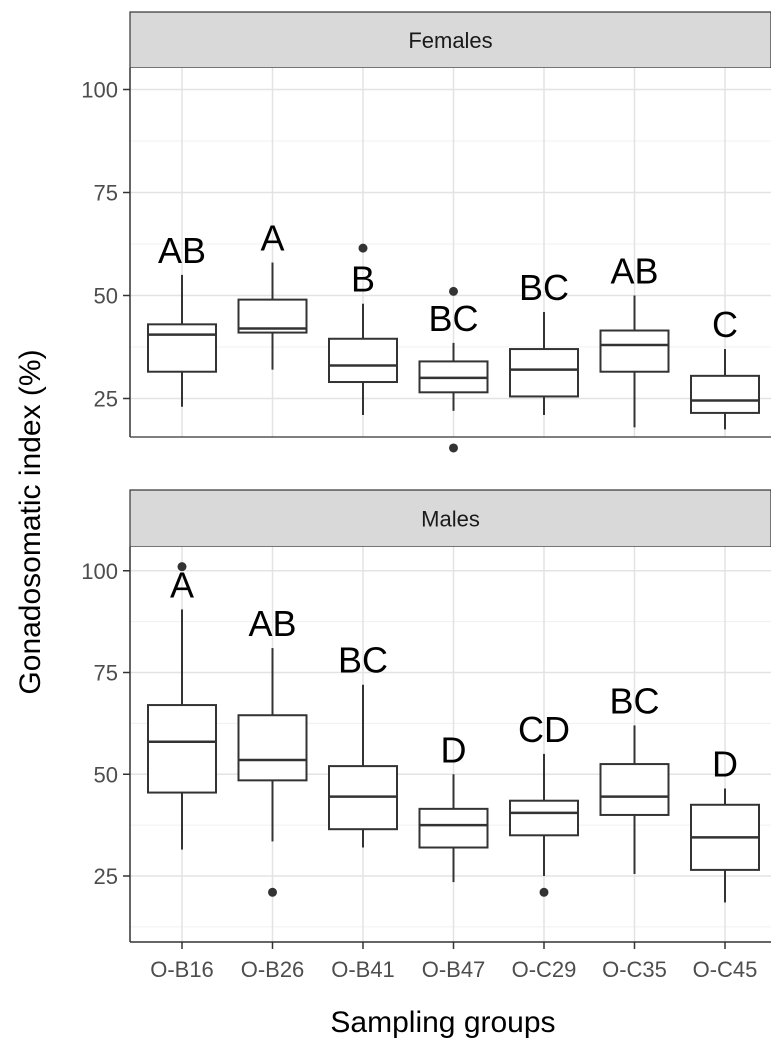 The height and width of the screenshot is (1044, 771). I want to click on x-axis: O-B16 O-B26 O-B41 O-B47 O-C29 O-C35 O-C45, so click(453, 962).